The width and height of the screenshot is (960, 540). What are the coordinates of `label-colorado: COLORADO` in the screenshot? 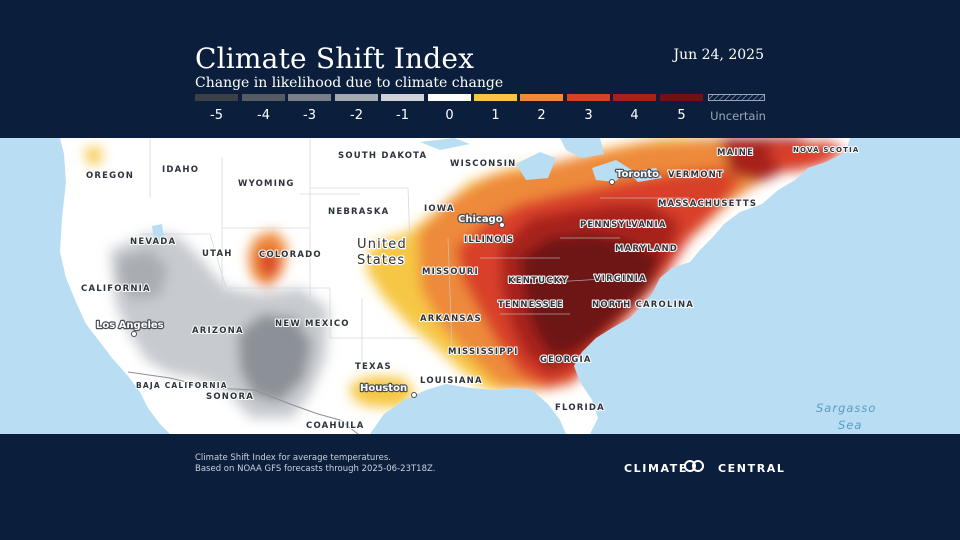 It's located at (290, 255).